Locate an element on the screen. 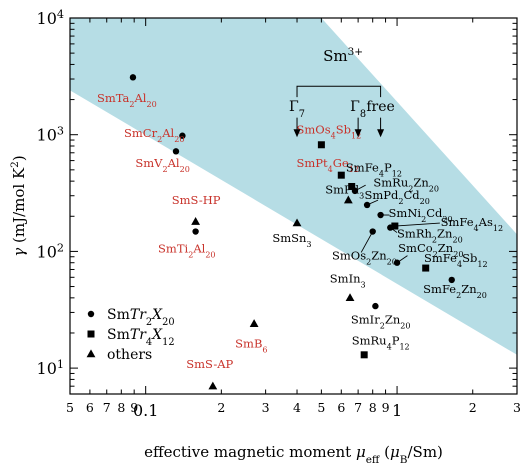  label-sms-ap: SmS-AP is located at coordinates (209, 364).